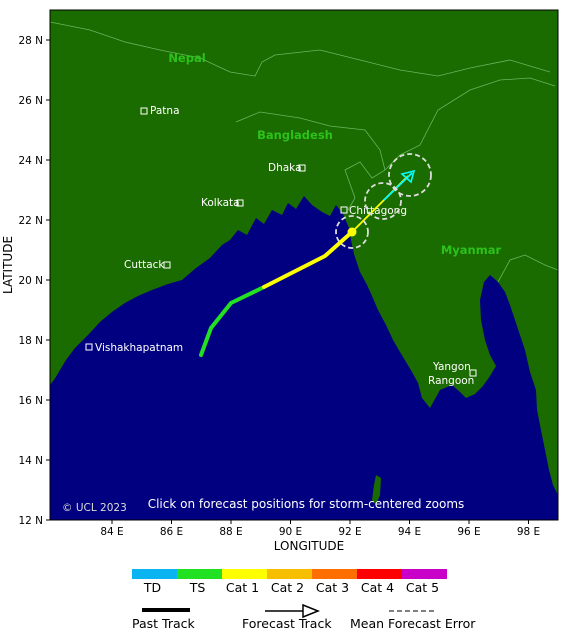 Image resolution: width=580 pixels, height=639 pixels. What do you see at coordinates (349, 532) in the screenshot?
I see `lon-tick-label: 92 E` at bounding box center [349, 532].